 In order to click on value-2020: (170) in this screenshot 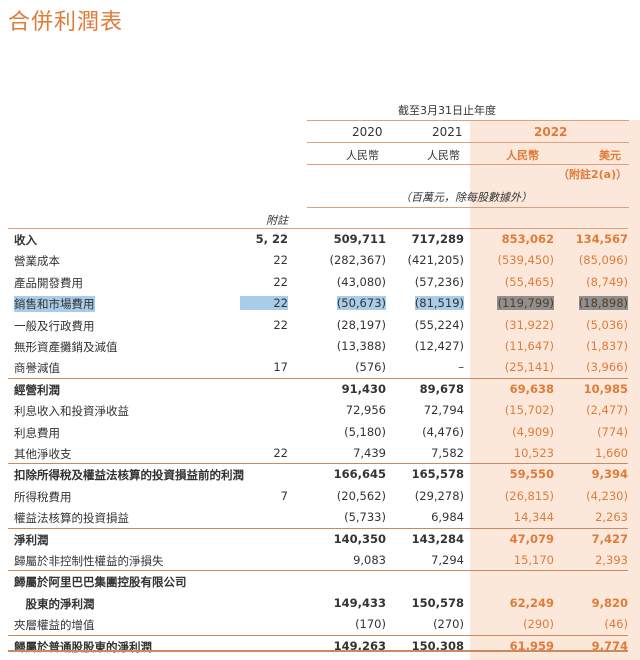, I will do `click(370, 624)`.